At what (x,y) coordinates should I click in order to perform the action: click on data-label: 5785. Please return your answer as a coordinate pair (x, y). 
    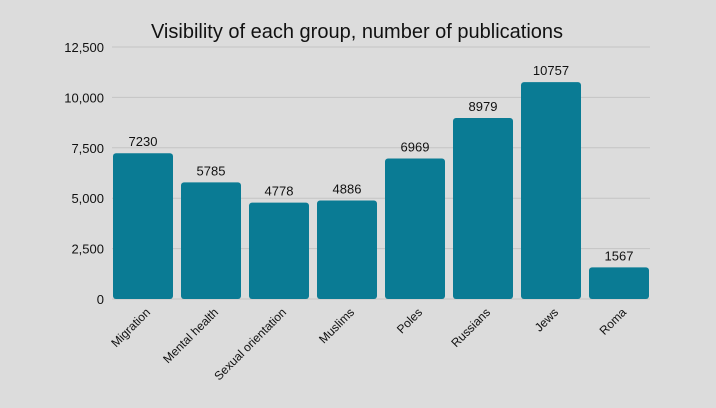
    Looking at the image, I should click on (211, 170).